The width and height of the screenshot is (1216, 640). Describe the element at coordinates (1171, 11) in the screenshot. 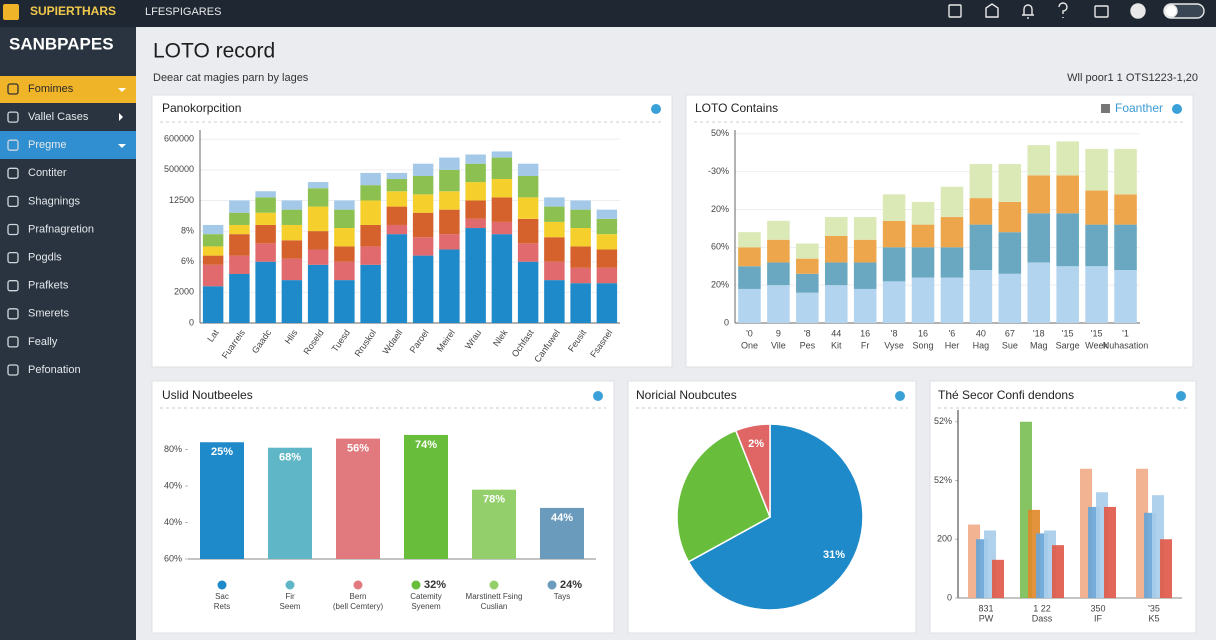

I see `toggle-knob` at that location.